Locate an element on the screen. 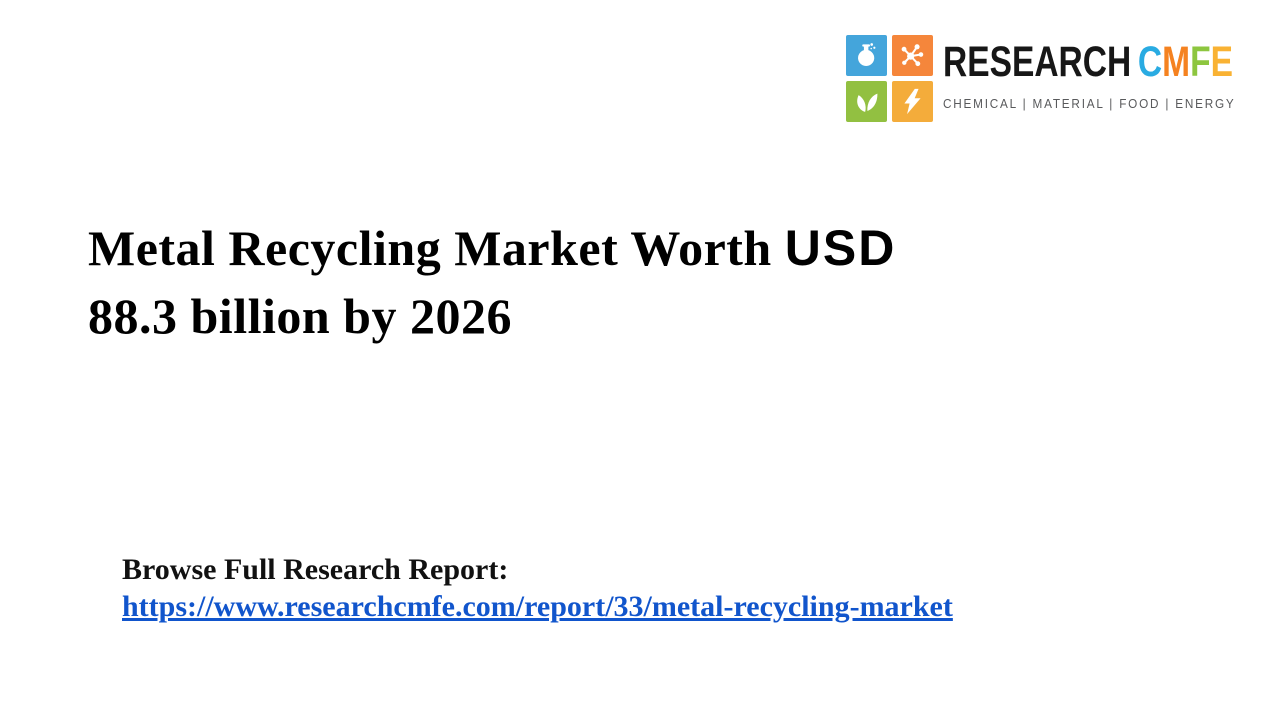 This screenshot has width=1280, height=720. title-text-line2: 88.3 billion by 2026 is located at coordinates (300, 316).